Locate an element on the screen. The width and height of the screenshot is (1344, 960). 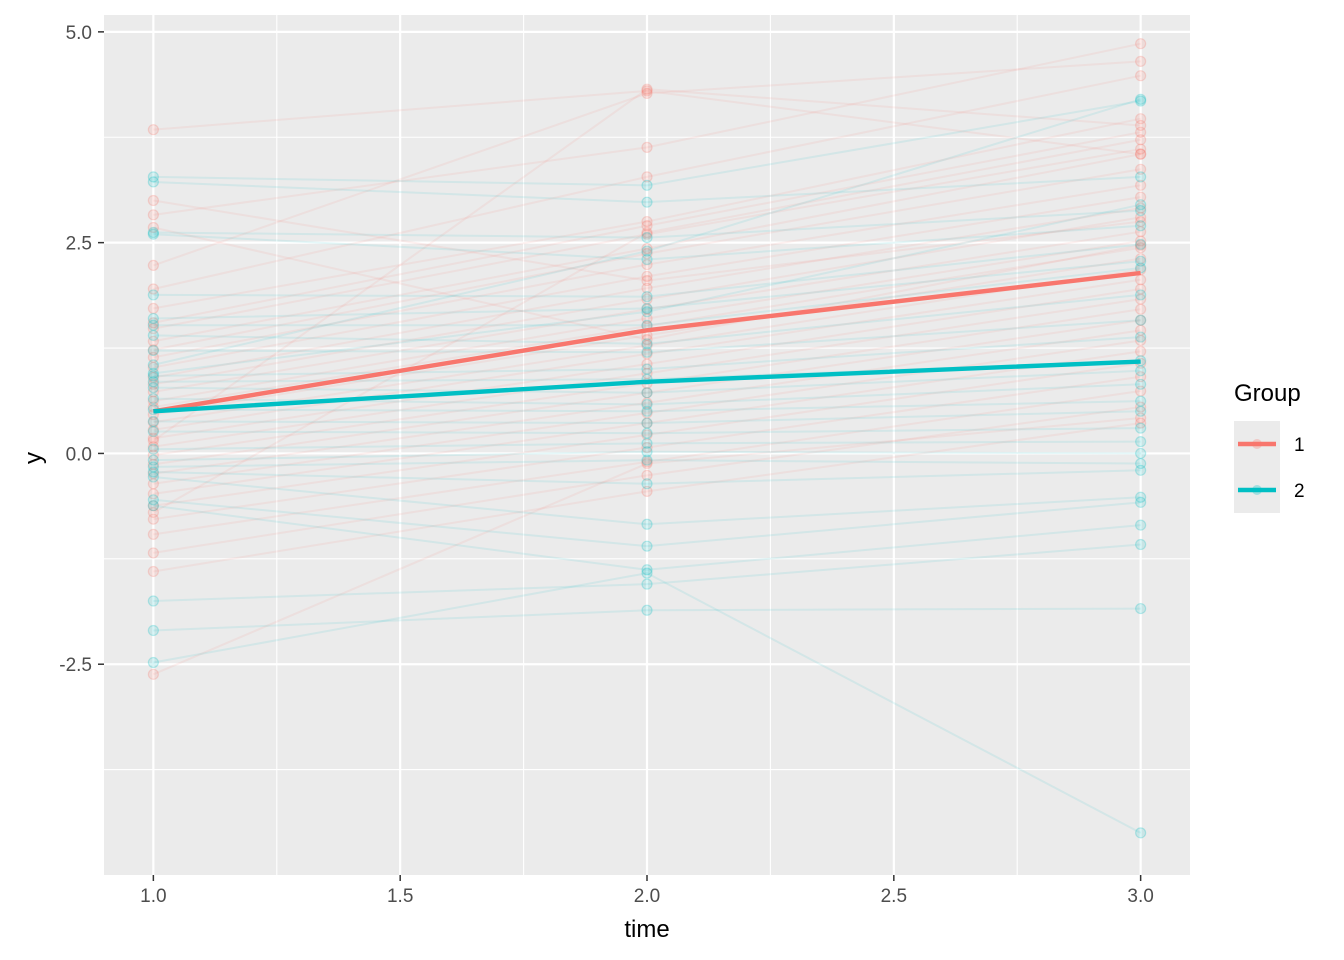
group-mean-lines is located at coordinates (647, 342).